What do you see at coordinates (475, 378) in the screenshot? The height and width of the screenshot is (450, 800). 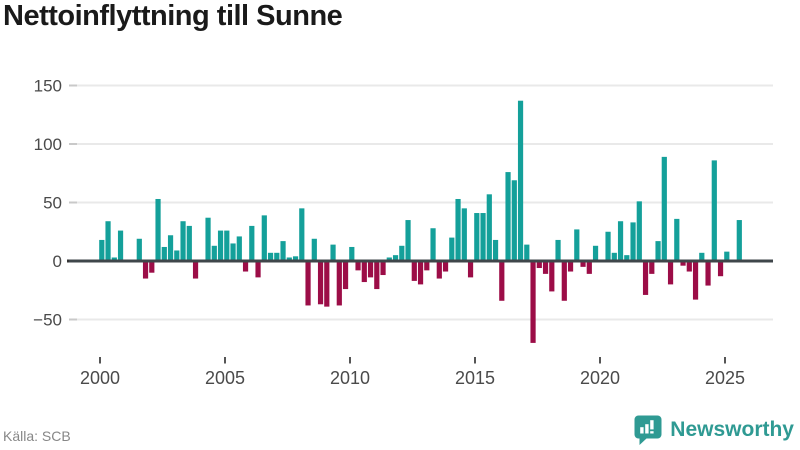 I see `svg-text: 2015` at bounding box center [475, 378].